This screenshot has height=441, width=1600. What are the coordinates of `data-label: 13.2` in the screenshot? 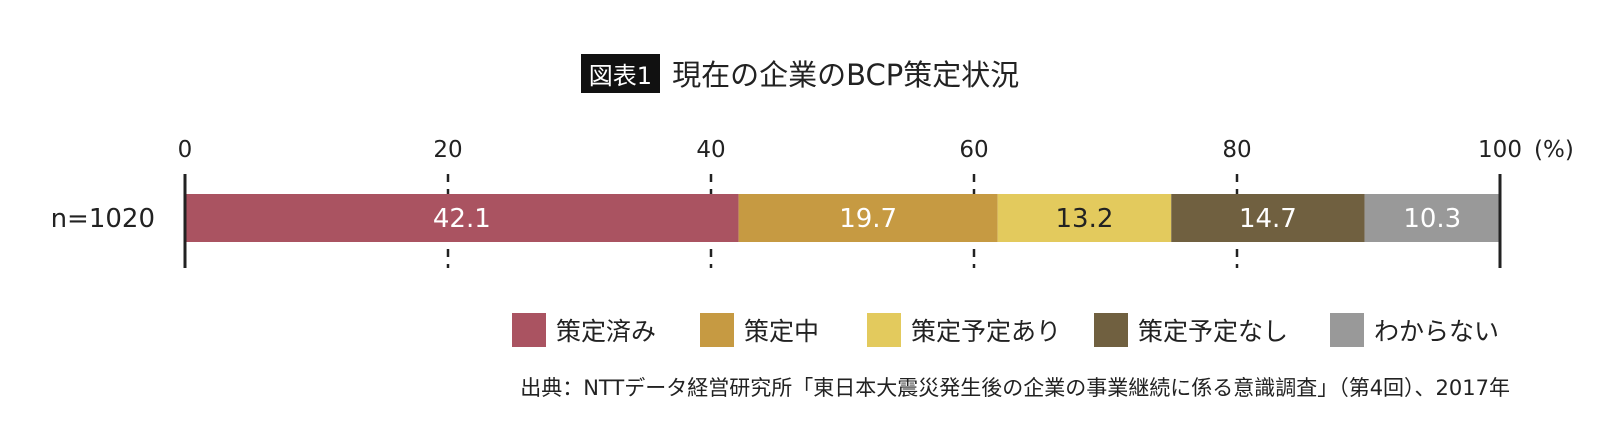 It's located at (1085, 219).